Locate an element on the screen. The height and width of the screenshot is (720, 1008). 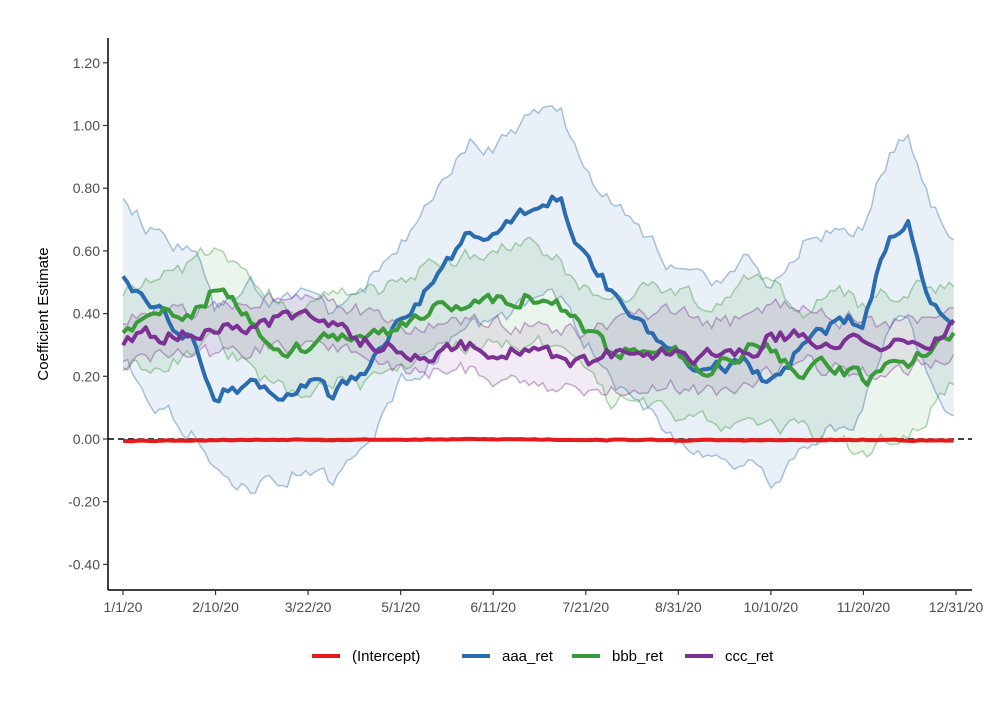
y-tick-label: -0.20 is located at coordinates (84, 502).